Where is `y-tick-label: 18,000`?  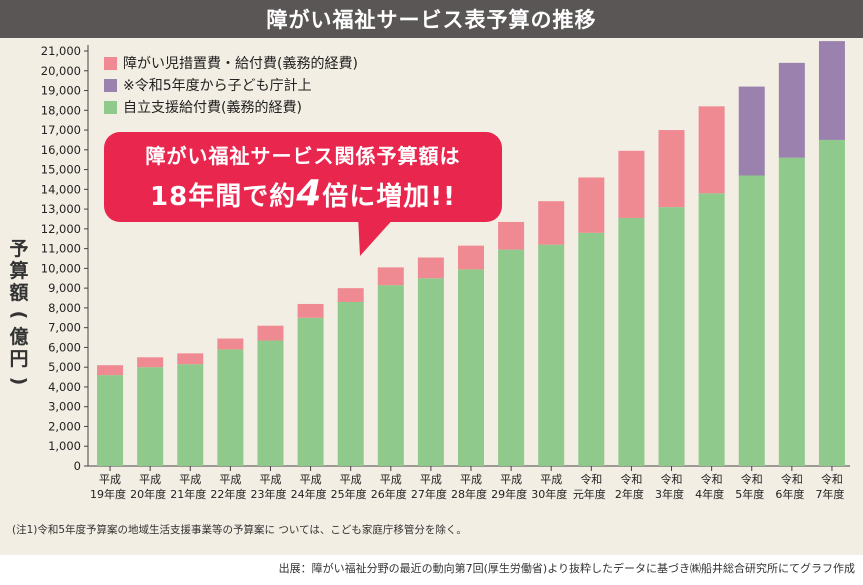
y-tick-label: 18,000 is located at coordinates (61, 110).